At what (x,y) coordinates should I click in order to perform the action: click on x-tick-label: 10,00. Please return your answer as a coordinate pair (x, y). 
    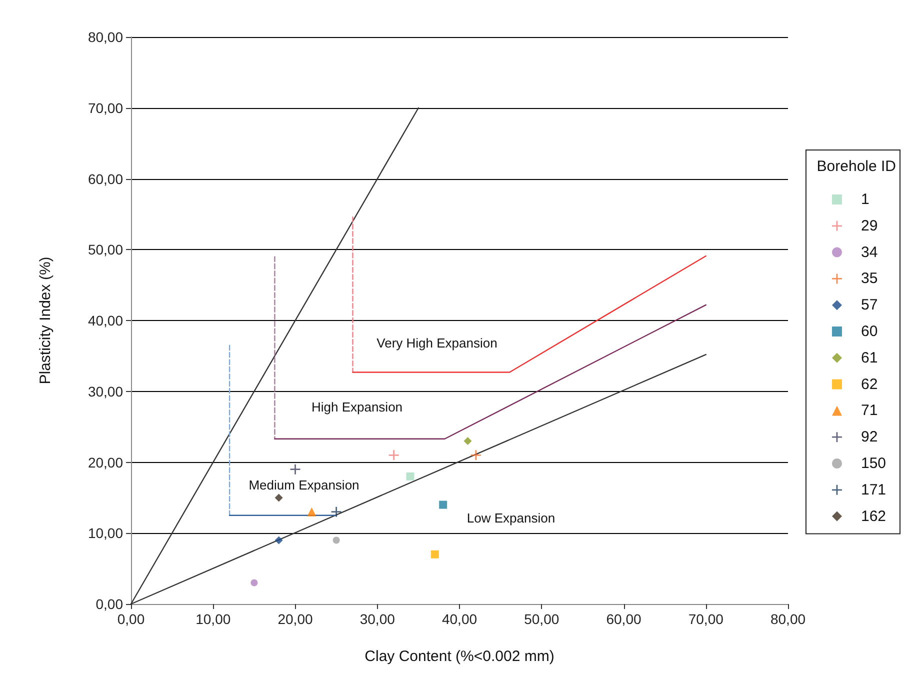
    Looking at the image, I should click on (213, 619).